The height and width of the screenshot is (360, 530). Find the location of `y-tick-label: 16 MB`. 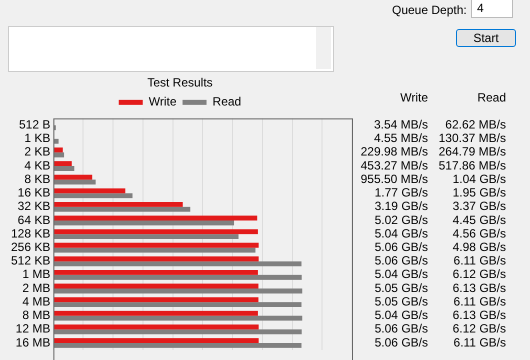

y-tick-label: 16 MB is located at coordinates (33, 342).